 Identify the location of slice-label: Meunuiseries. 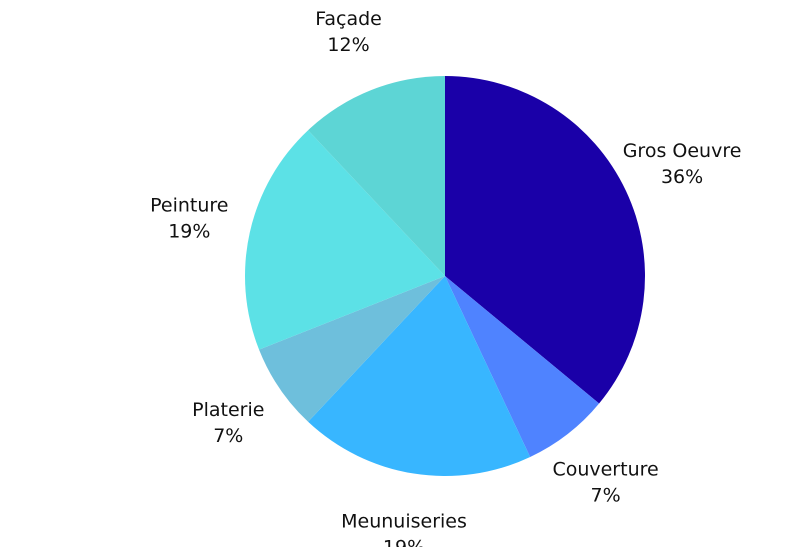
(404, 521).